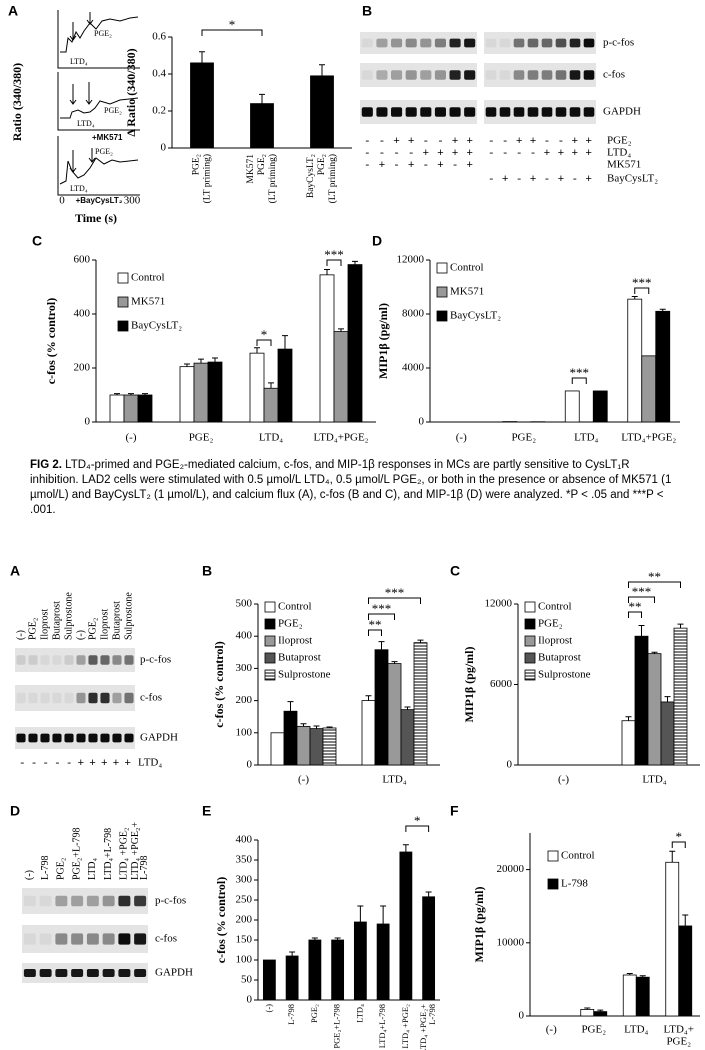 Image resolution: width=705 pixels, height=1050 pixels. Describe the element at coordinates (75, 764) in the screenshot. I see `treatment-signs: - - - - - + + + + +` at that location.